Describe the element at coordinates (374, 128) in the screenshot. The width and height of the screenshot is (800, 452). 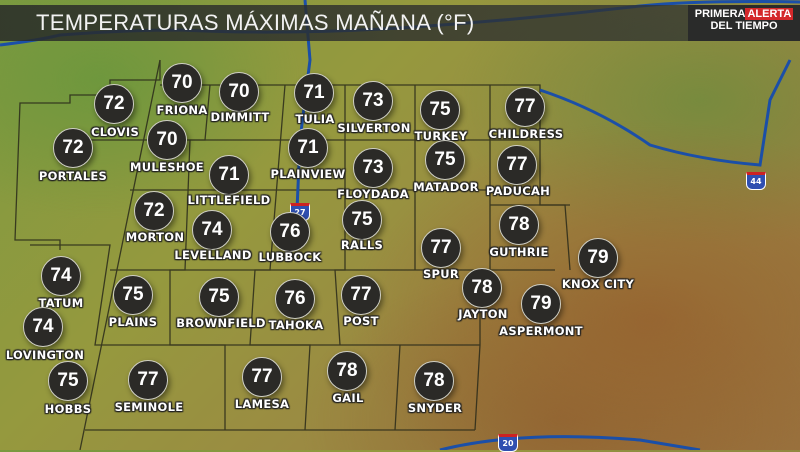
I see `city-name: SILVERTON` at that location.